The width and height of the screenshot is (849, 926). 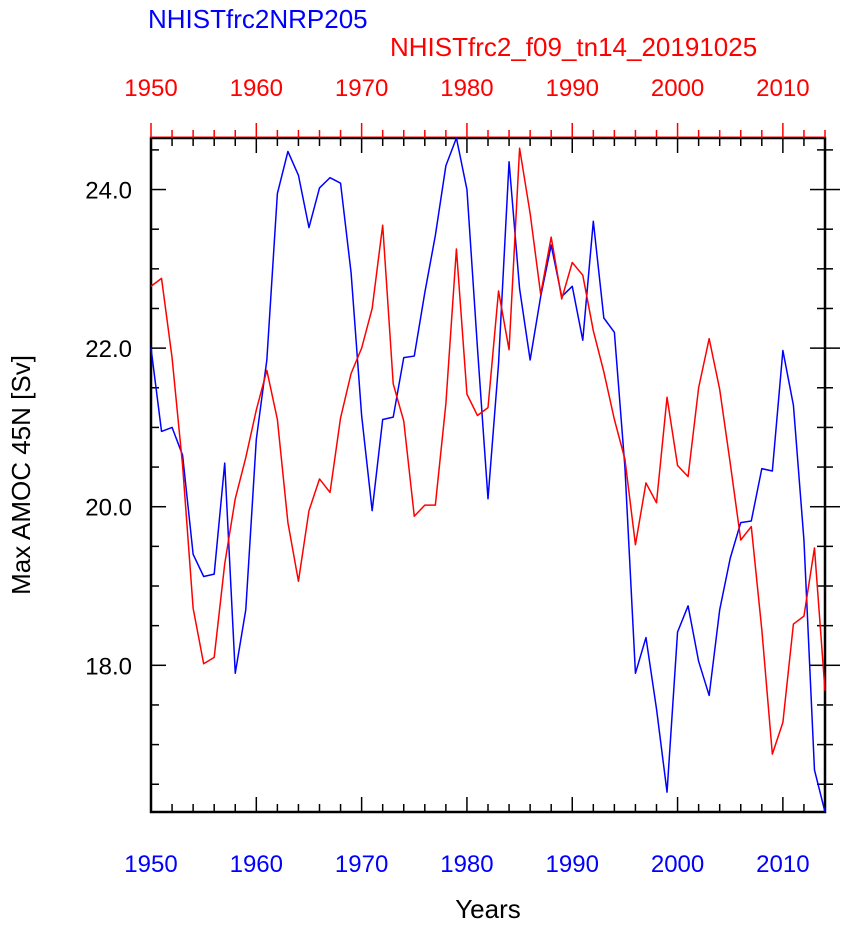 What do you see at coordinates (782, 864) in the screenshot?
I see `x-tick-label-bottom: 2010` at bounding box center [782, 864].